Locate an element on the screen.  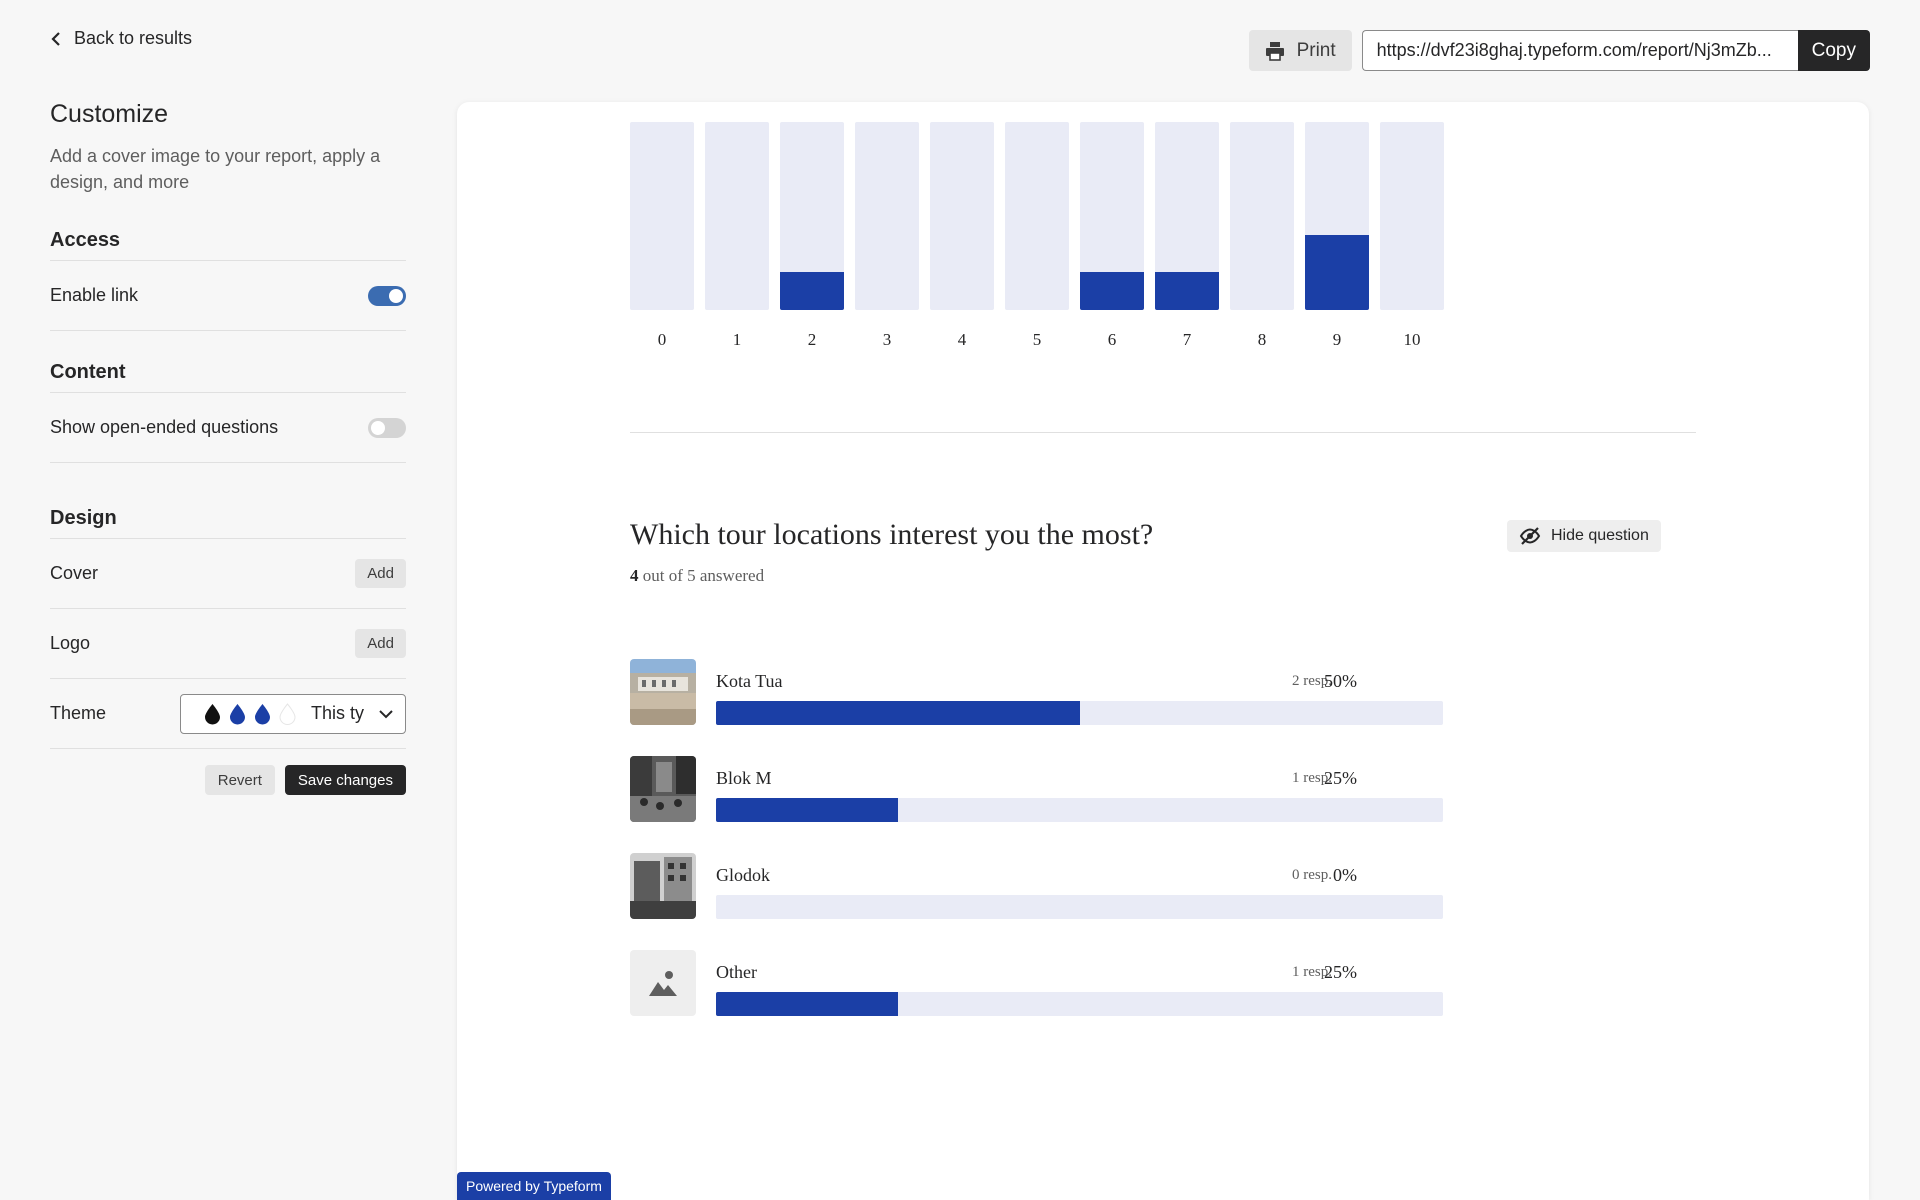
image-placeholder-icon is located at coordinates (663, 983).